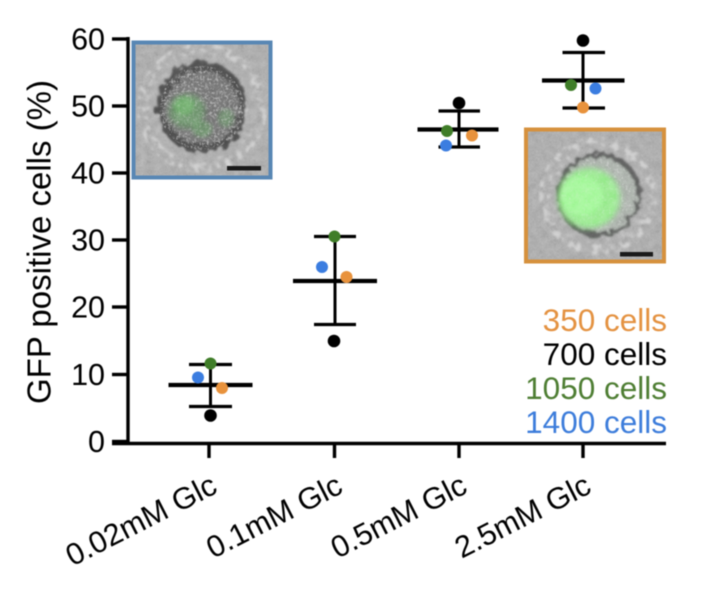  Describe the element at coordinates (596, 422) in the screenshot. I see `svg-text: 1400 cells` at that location.